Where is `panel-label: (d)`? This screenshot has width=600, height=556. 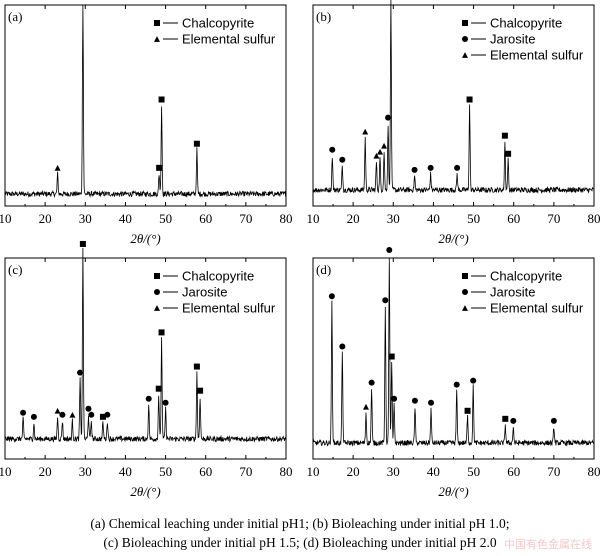
panel-label: (d) is located at coordinates (323, 269).